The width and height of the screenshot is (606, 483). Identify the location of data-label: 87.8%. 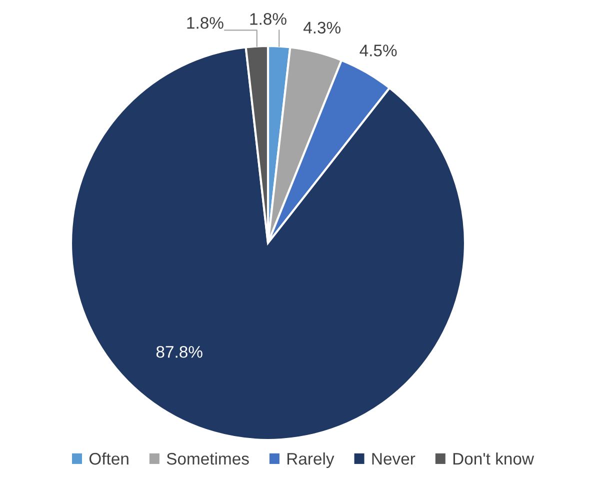
(179, 352).